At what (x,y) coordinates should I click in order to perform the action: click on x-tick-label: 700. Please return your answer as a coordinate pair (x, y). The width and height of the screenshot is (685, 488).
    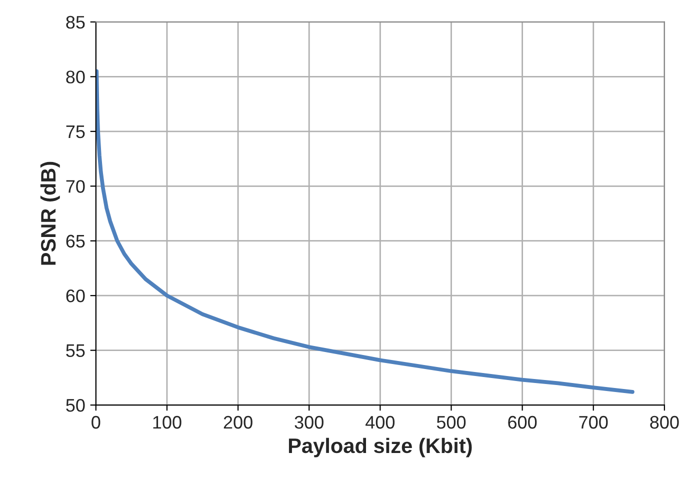
    Looking at the image, I should click on (593, 422).